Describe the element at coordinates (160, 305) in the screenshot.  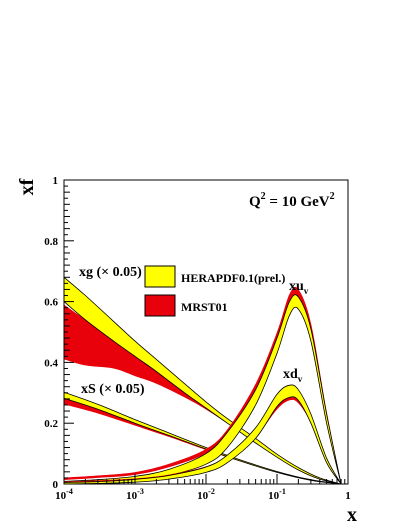
I see `legend-swatch-mrst01` at that location.